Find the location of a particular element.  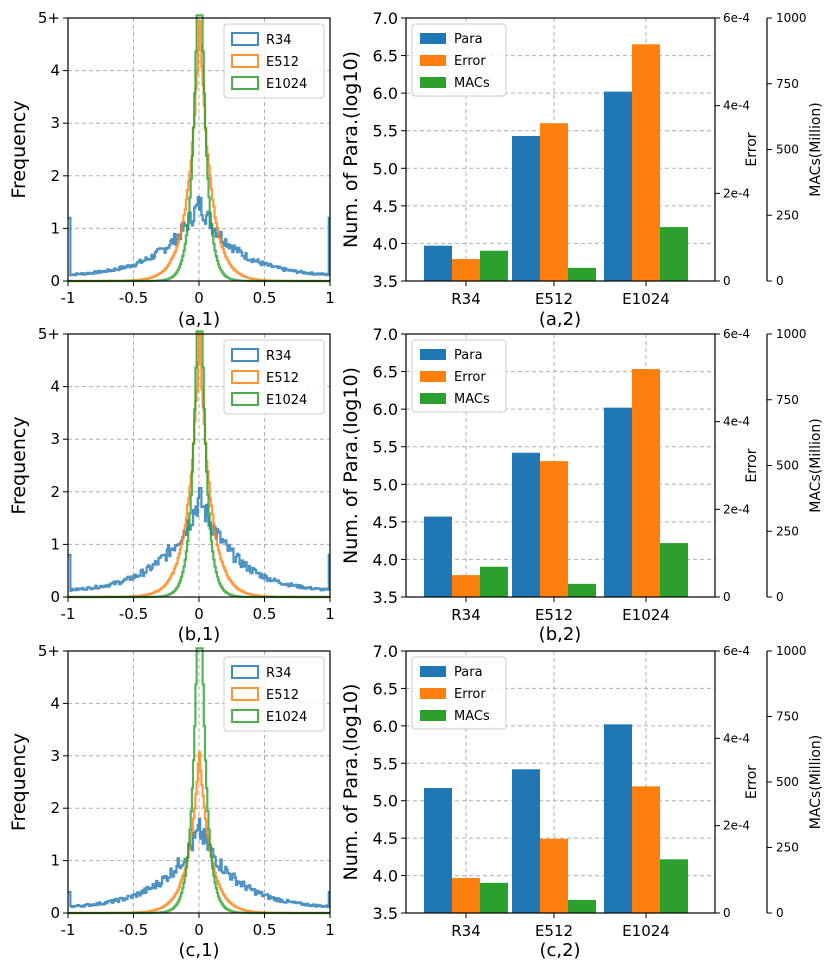

x-tick-label: R34 is located at coordinates (466, 931).